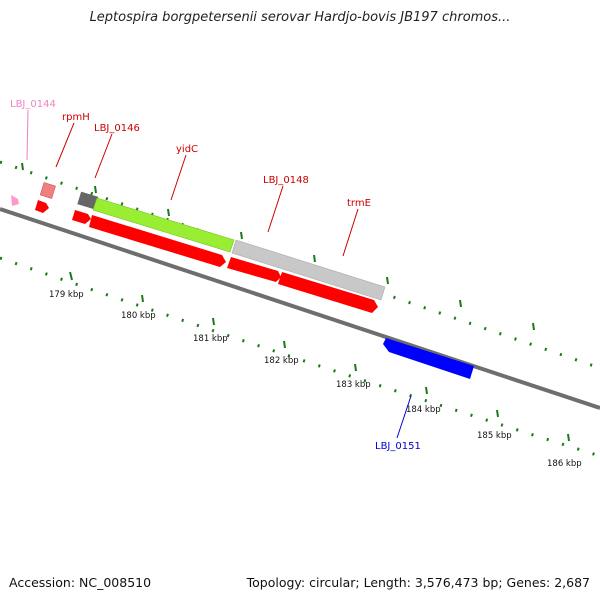  Describe the element at coordinates (66, 295) in the screenshot. I see `scale-label: 179 kbp` at that location.